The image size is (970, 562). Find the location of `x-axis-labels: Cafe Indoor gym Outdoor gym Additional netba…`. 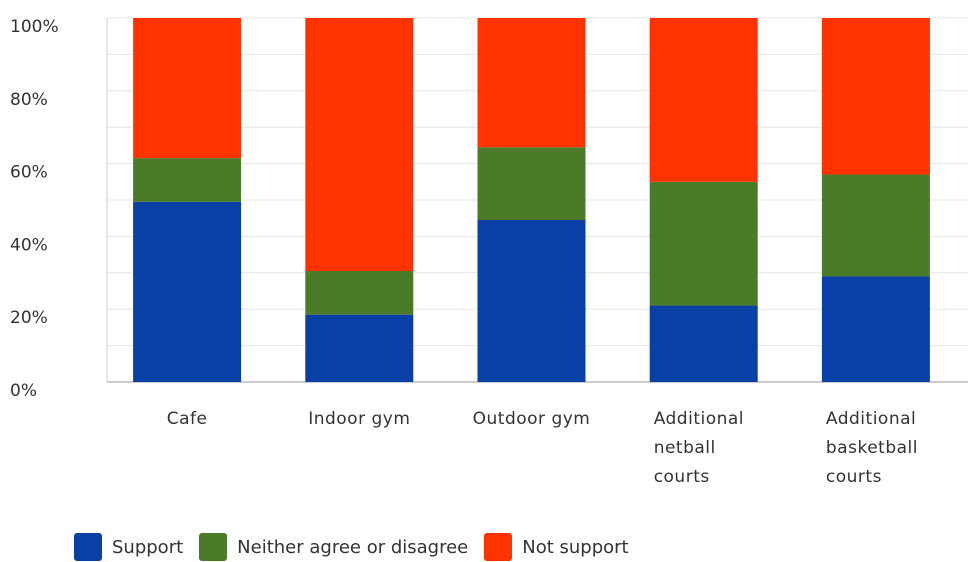

x-axis-labels: Cafe Indoor gym Outdoor gym Additional netba… is located at coordinates (542, 448).